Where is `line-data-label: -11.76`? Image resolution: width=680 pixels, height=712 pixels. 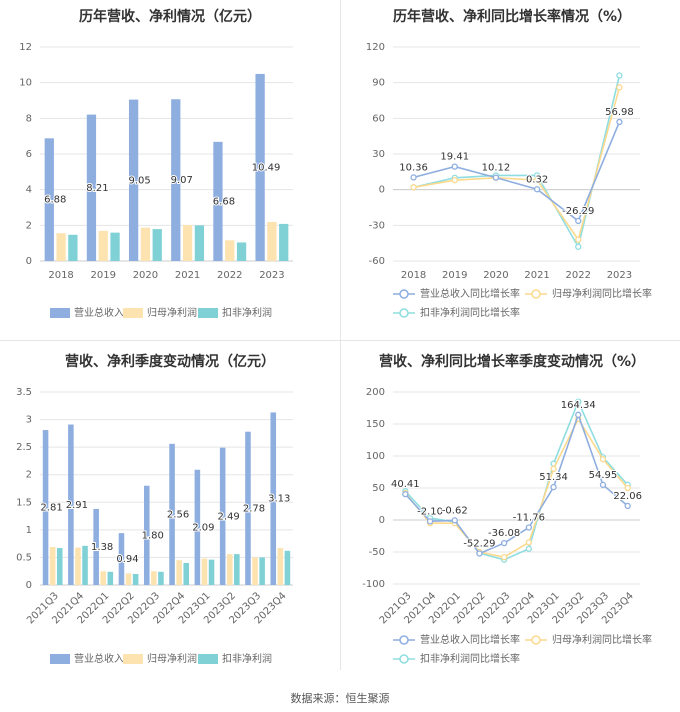
line-data-label: -11.76 is located at coordinates (529, 518).